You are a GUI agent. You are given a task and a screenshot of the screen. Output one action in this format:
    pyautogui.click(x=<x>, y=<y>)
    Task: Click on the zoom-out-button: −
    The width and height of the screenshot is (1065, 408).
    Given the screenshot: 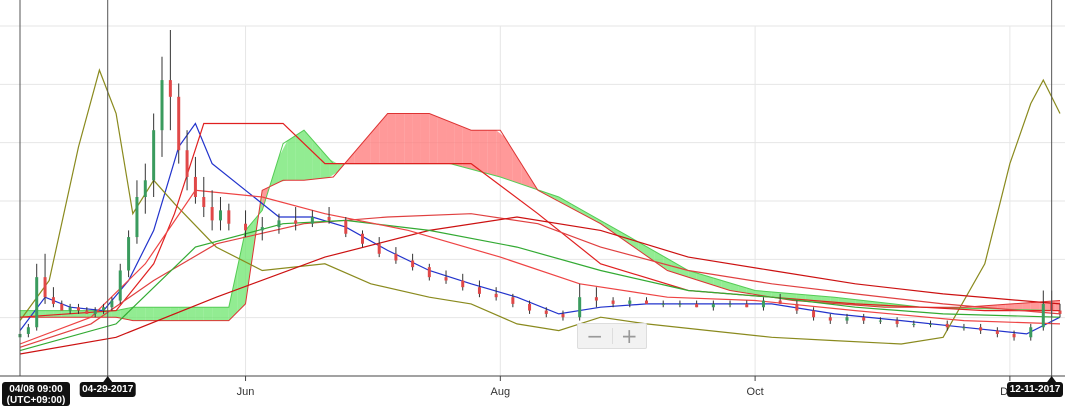 What is the action you would take?
    pyautogui.click(x=595, y=336)
    